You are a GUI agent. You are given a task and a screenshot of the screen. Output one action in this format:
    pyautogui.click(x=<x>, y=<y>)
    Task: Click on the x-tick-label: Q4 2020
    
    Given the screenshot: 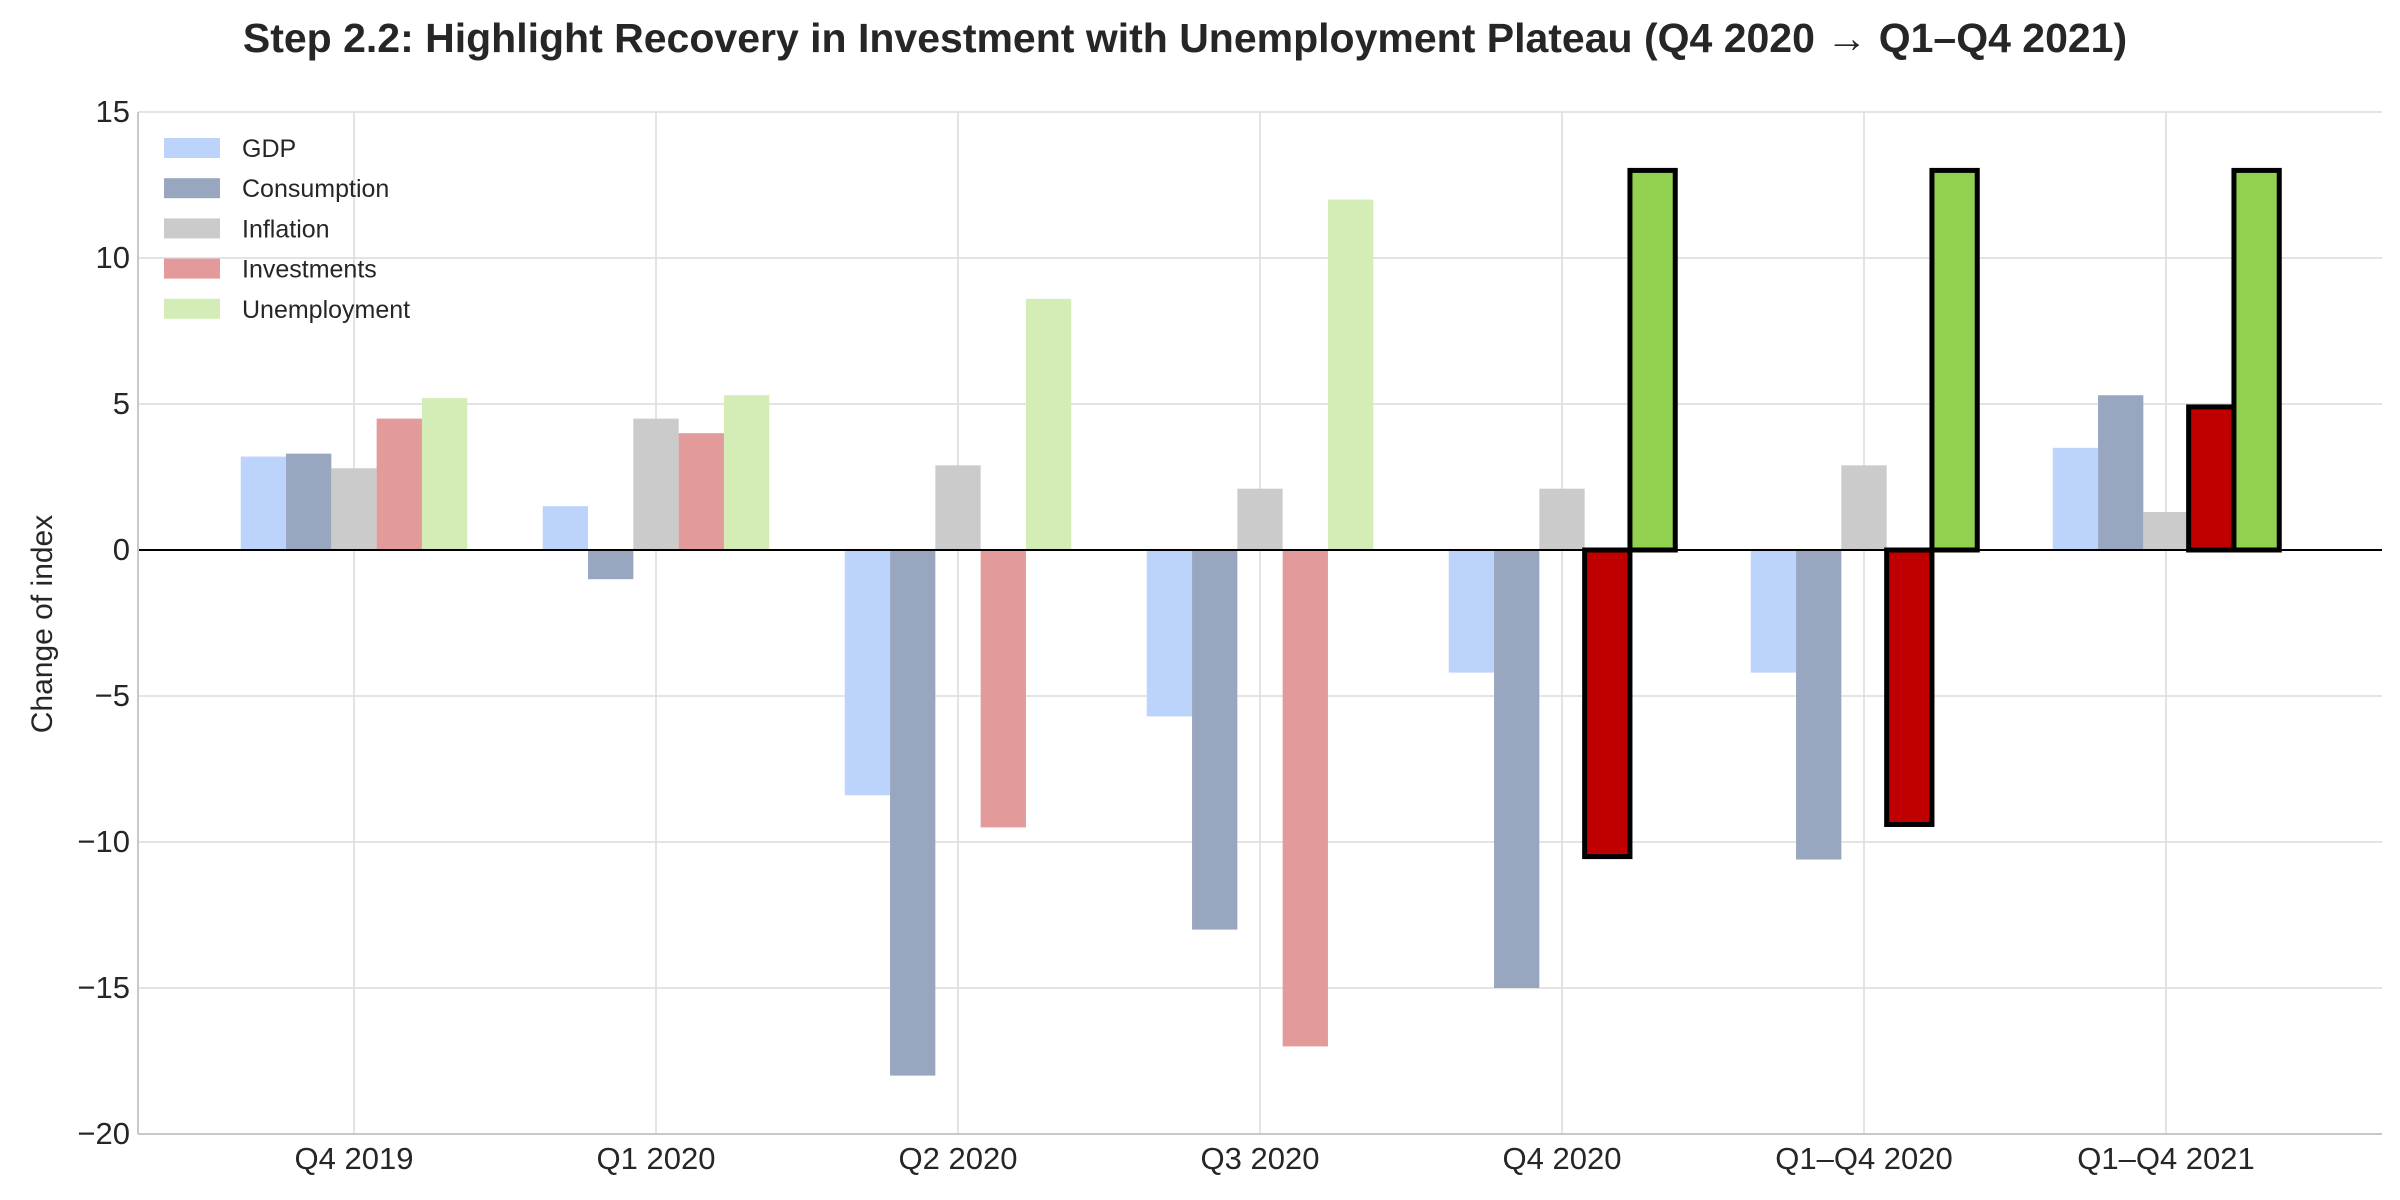 What is the action you would take?
    pyautogui.click(x=1562, y=1158)
    